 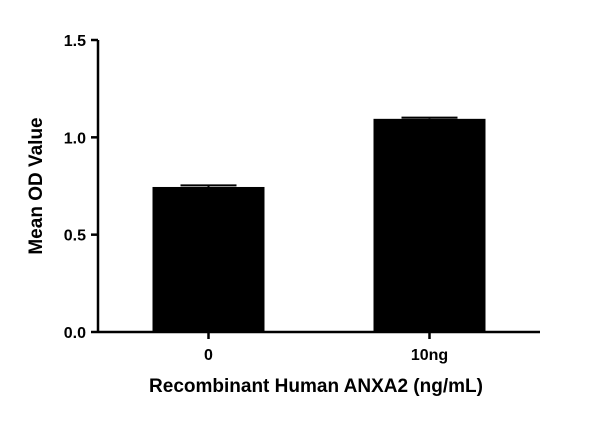 I want to click on x-tick-label: 10ng, so click(x=429, y=355).